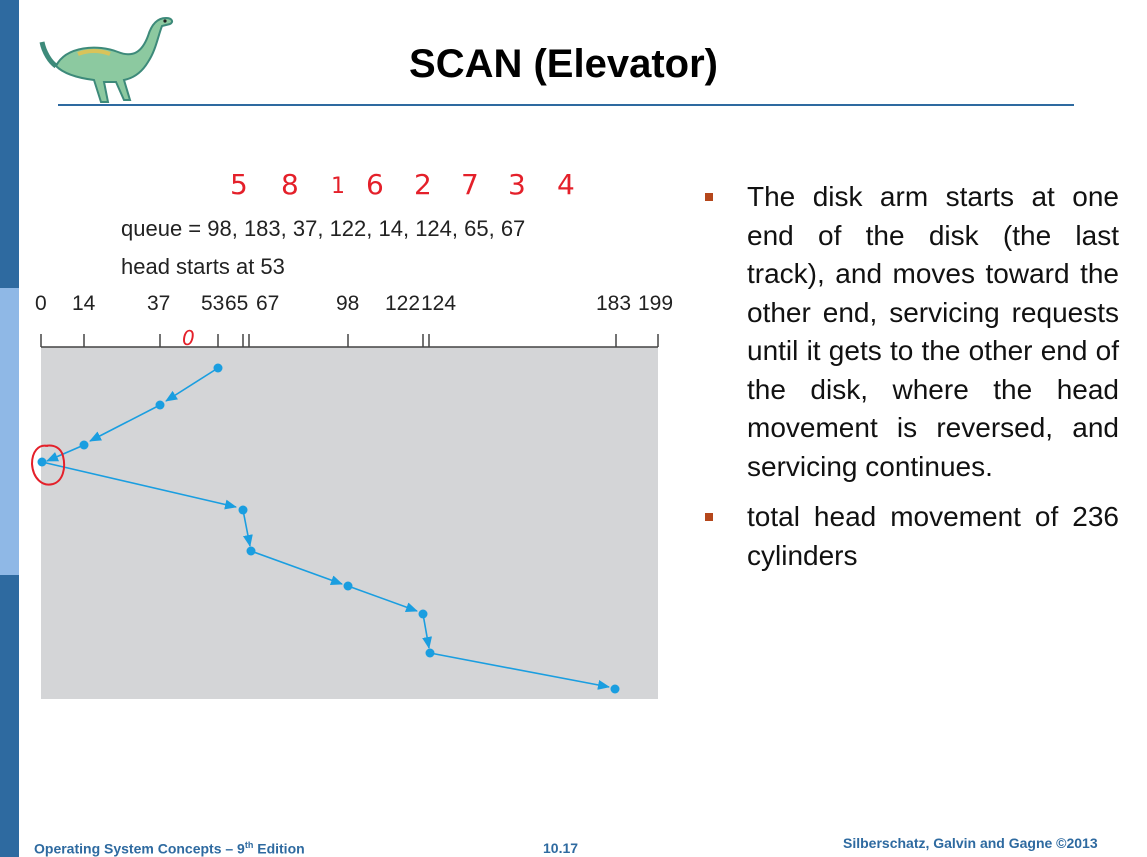 The width and height of the screenshot is (1147, 857). What do you see at coordinates (563, 64) in the screenshot?
I see `page-title: SCAN (Elevator)` at bounding box center [563, 64].